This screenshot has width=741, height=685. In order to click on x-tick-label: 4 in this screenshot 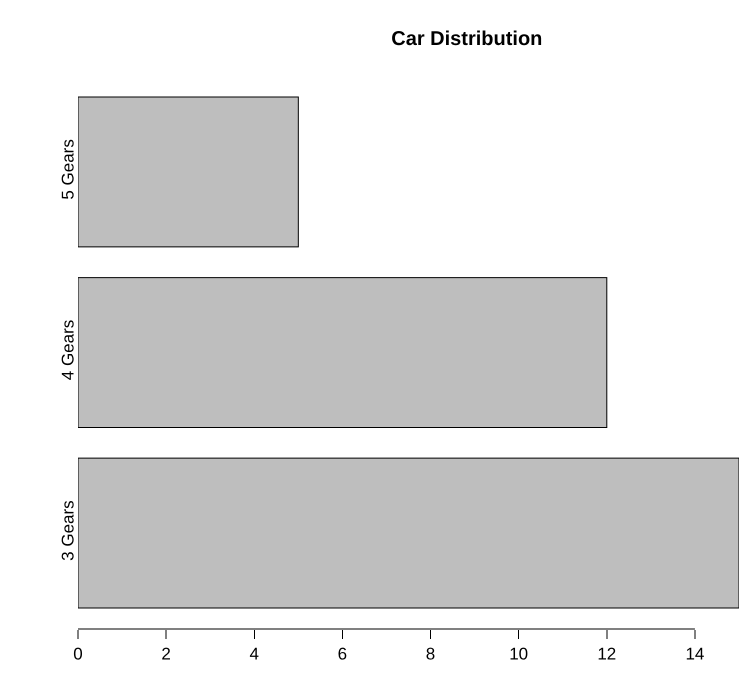, I will do `click(255, 654)`.